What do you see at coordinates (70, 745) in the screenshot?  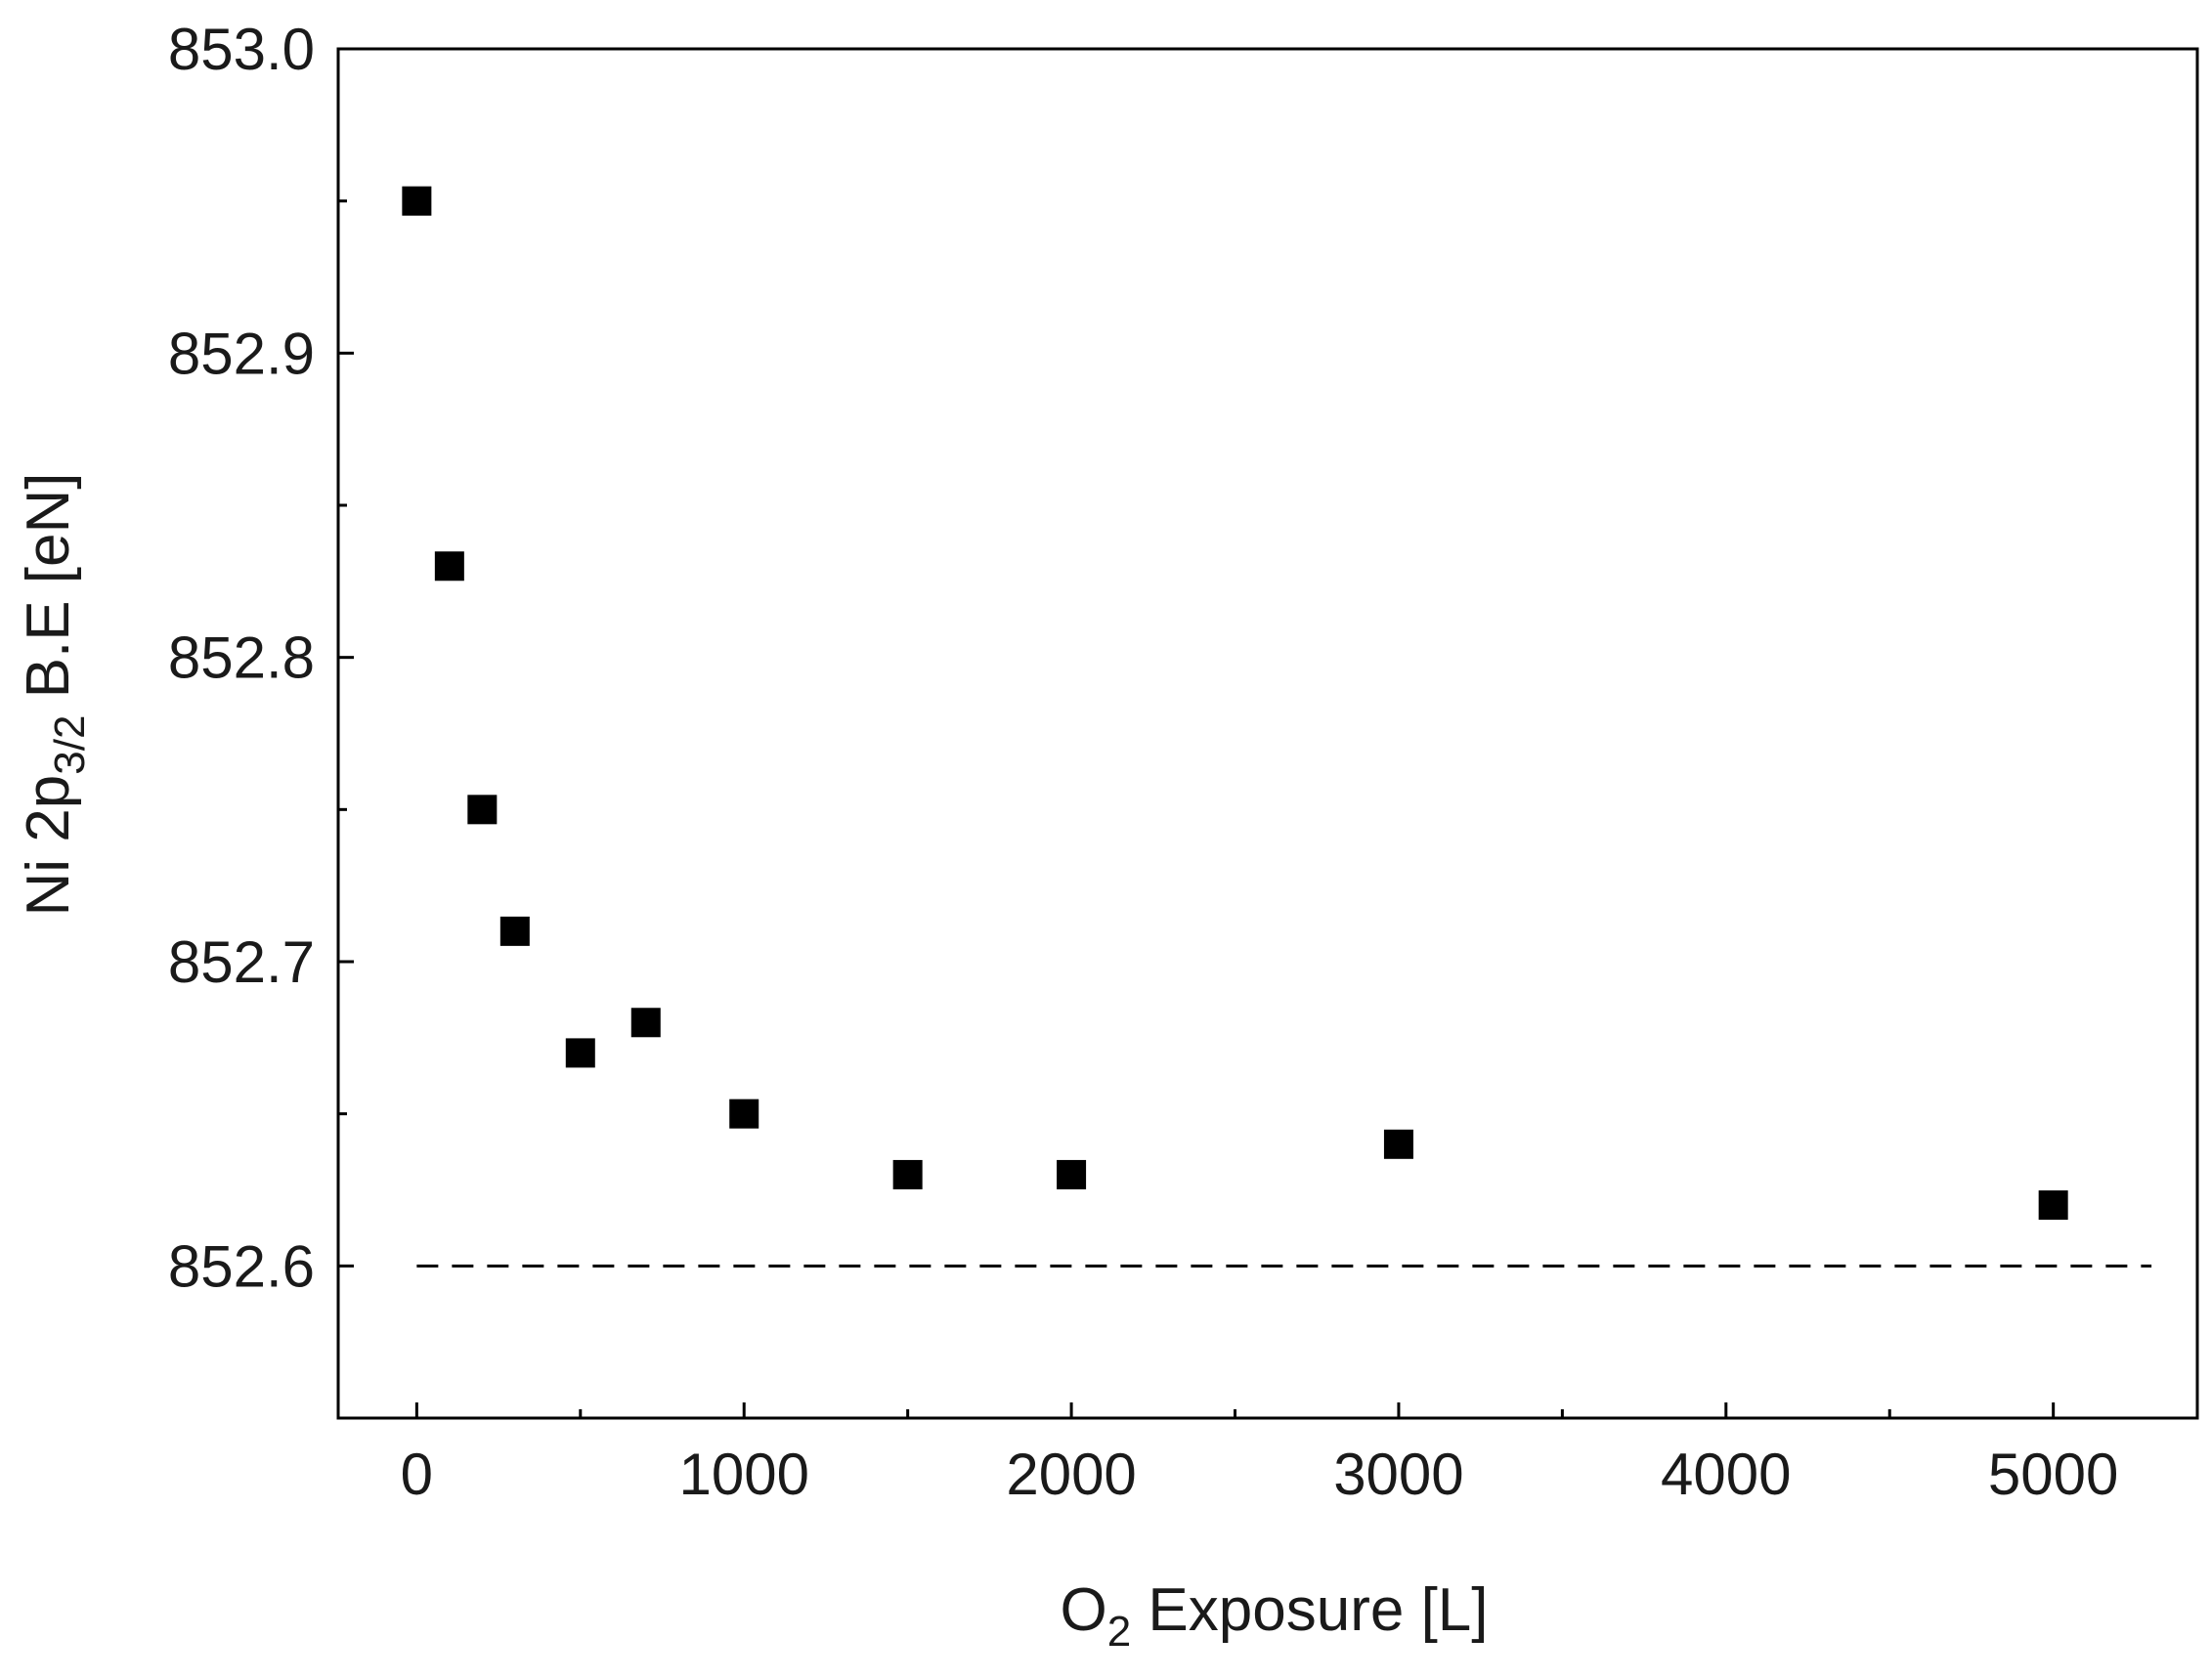 I see `y-axis-title-subscript: 3/2` at bounding box center [70, 745].